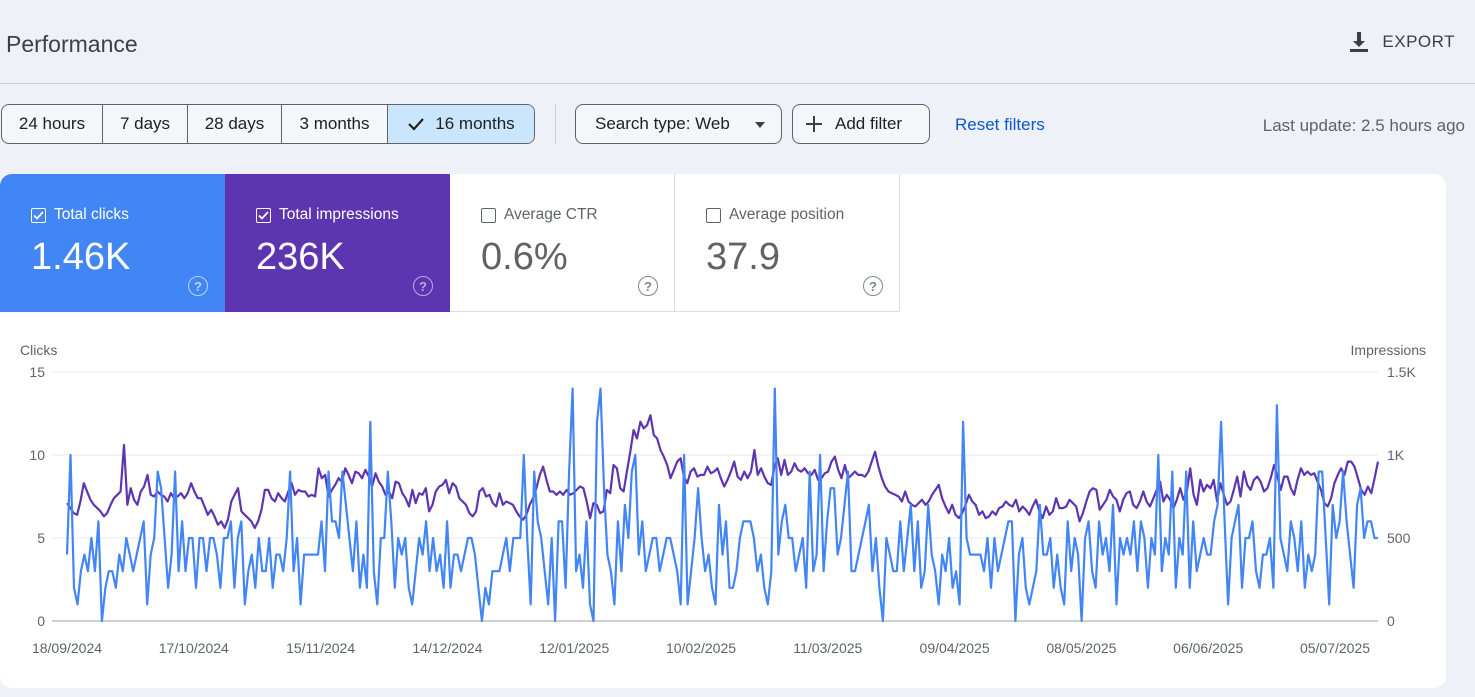  Describe the element at coordinates (320, 648) in the screenshot. I see `x-tick-label: 15/11/2024` at that location.